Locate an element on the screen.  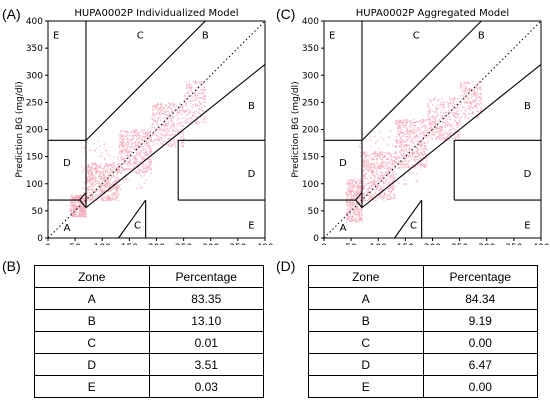
zone-boundary-line is located at coordinates (451, 136).